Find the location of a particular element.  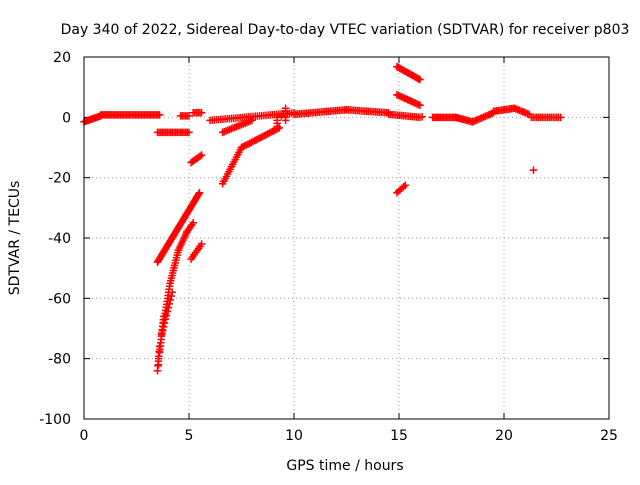

y-axis-title: SDTVAR / TECUs is located at coordinates (15, 238).